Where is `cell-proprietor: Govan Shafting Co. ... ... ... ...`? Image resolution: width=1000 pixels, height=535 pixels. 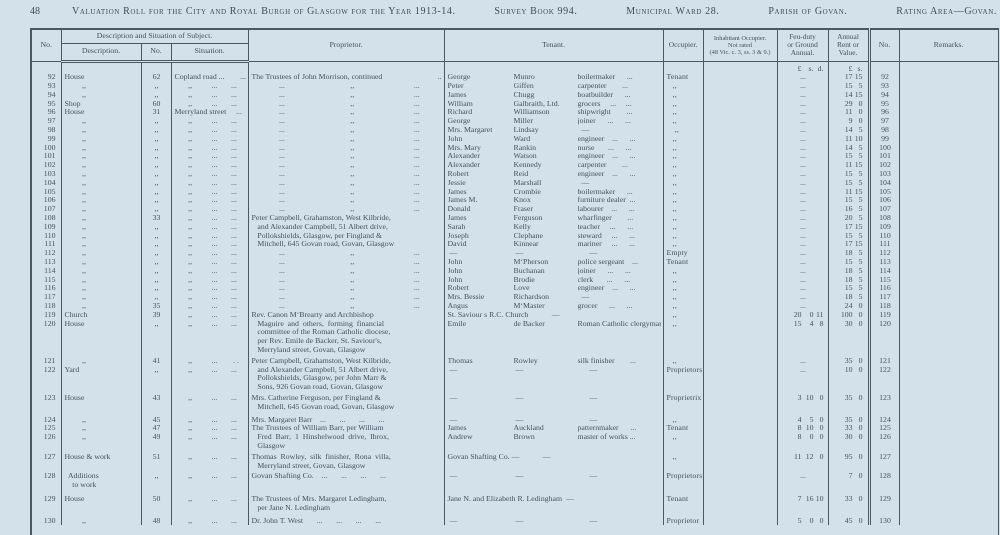
cell-proprietor: Govan Shafting Co. ... ... ... ... is located at coordinates (346, 476).